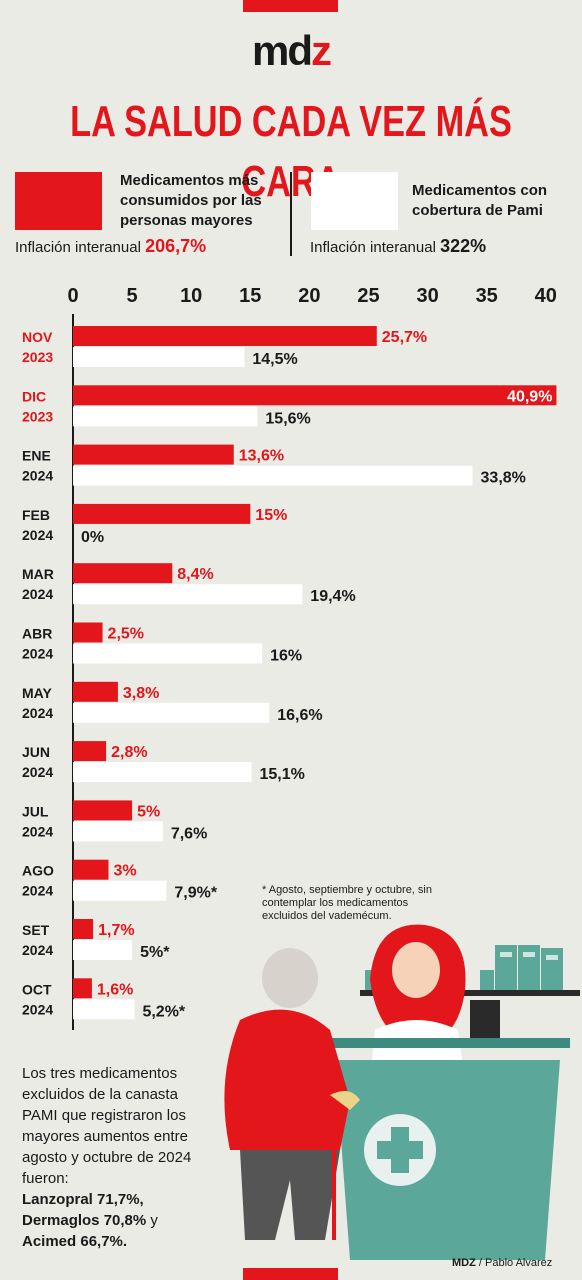  I want to click on category-month-label: MAR, so click(38, 574).